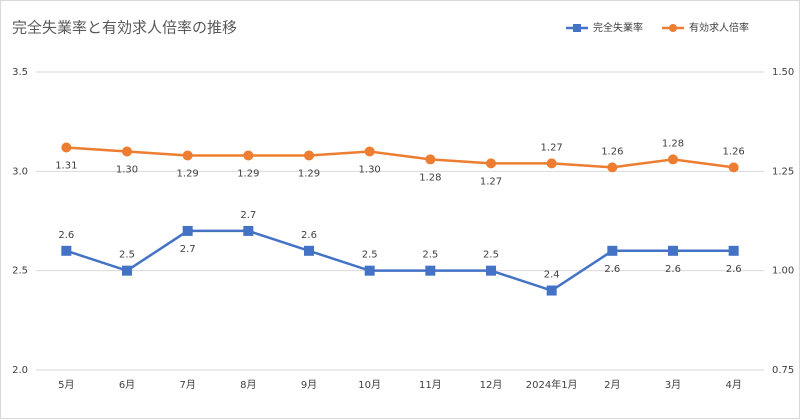 Image resolution: width=800 pixels, height=419 pixels. Describe the element at coordinates (719, 27) in the screenshot. I see `legend-label: 有効求人倍率` at that location.